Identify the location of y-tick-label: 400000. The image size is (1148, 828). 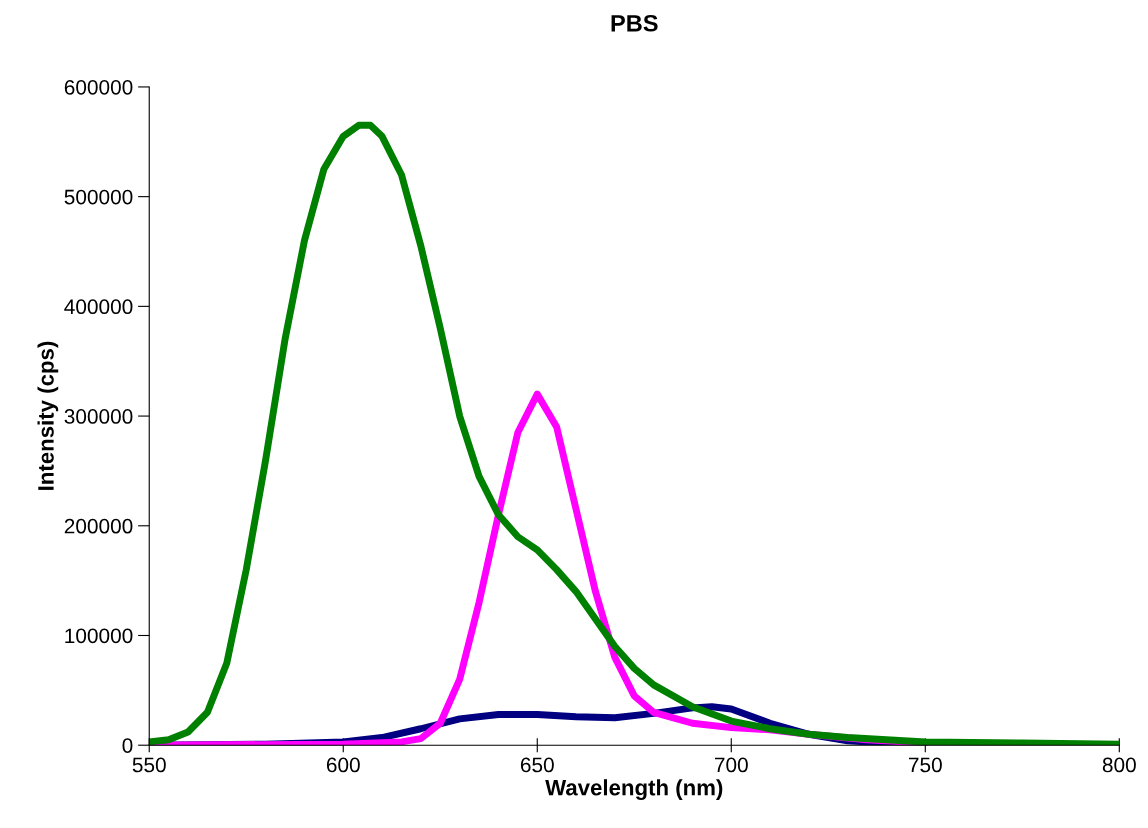
(98, 307).